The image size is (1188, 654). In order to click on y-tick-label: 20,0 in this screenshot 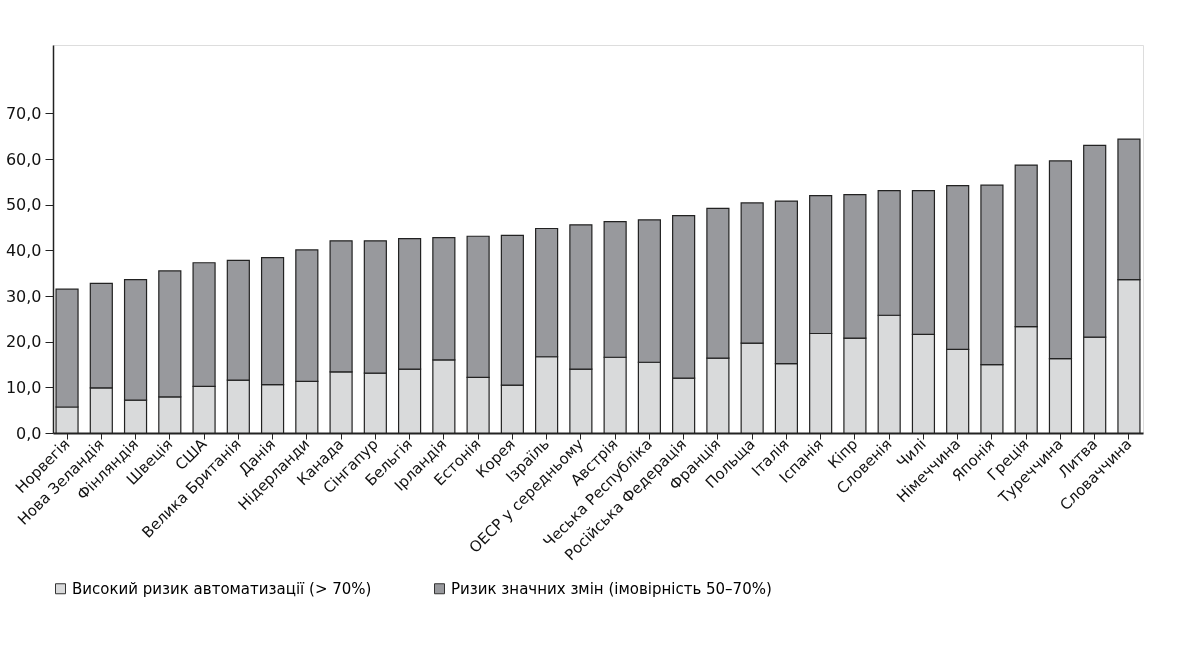, I will do `click(23, 342)`.